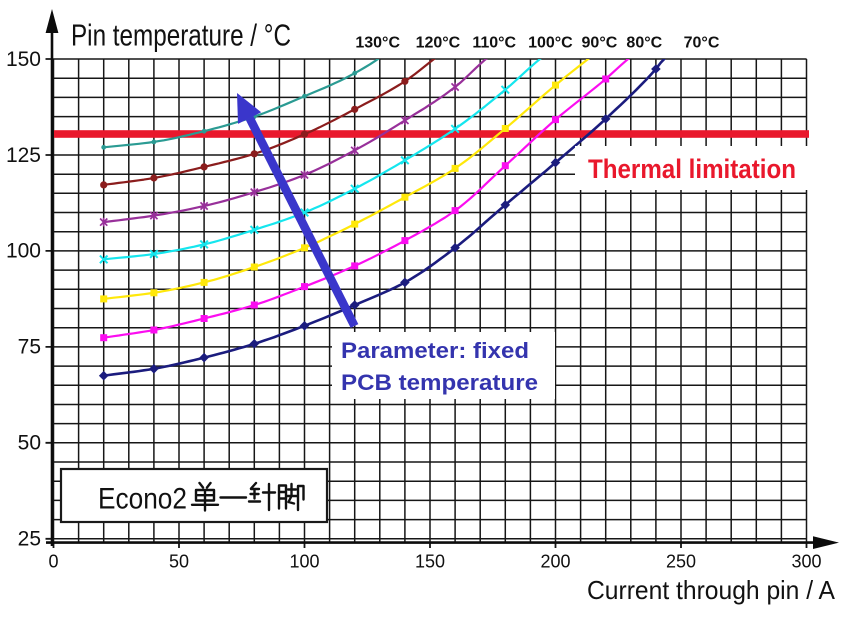 This screenshot has height=620, width=848. I want to click on svg-text: 110°C, so click(494, 42).